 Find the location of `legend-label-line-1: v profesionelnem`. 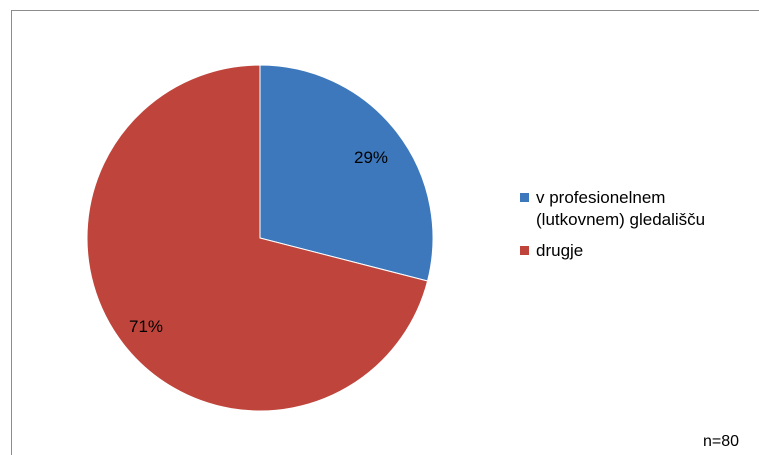

legend-label-line-1: v profesionelnem is located at coordinates (601, 197).